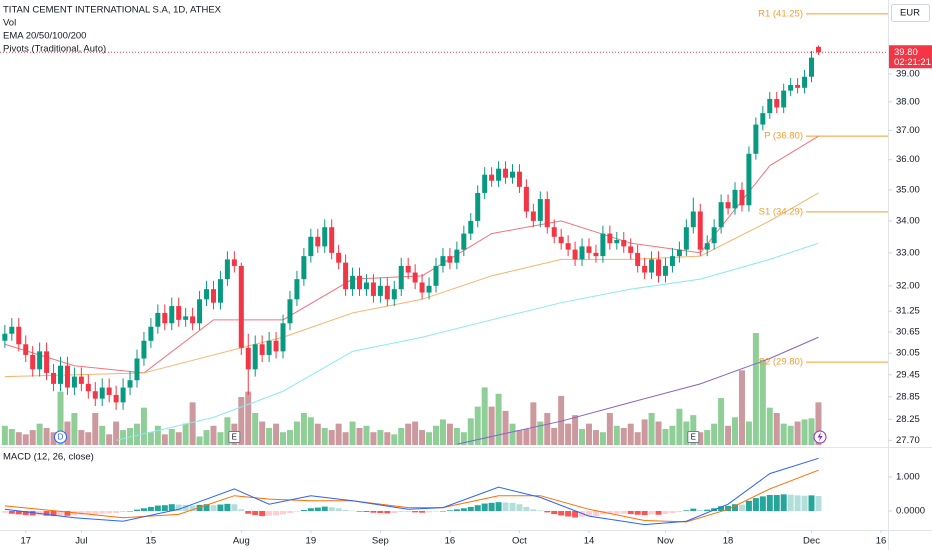 This screenshot has width=932, height=550. What do you see at coordinates (234, 437) in the screenshot?
I see `event-marker` at bounding box center [234, 437].